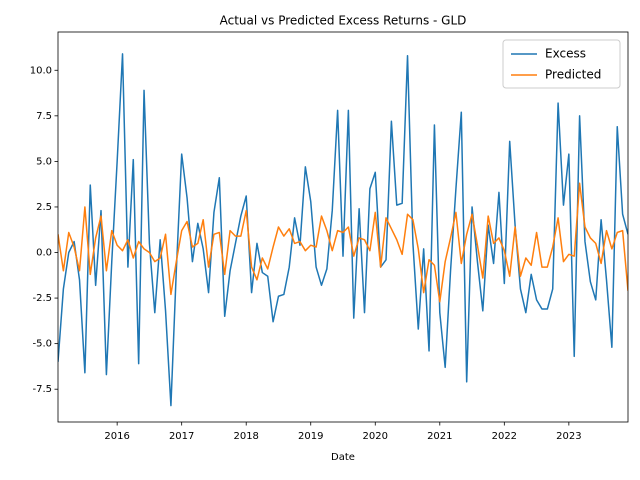 The width and height of the screenshot is (640, 480). I want to click on x-tick-label: 2023, so click(568, 436).